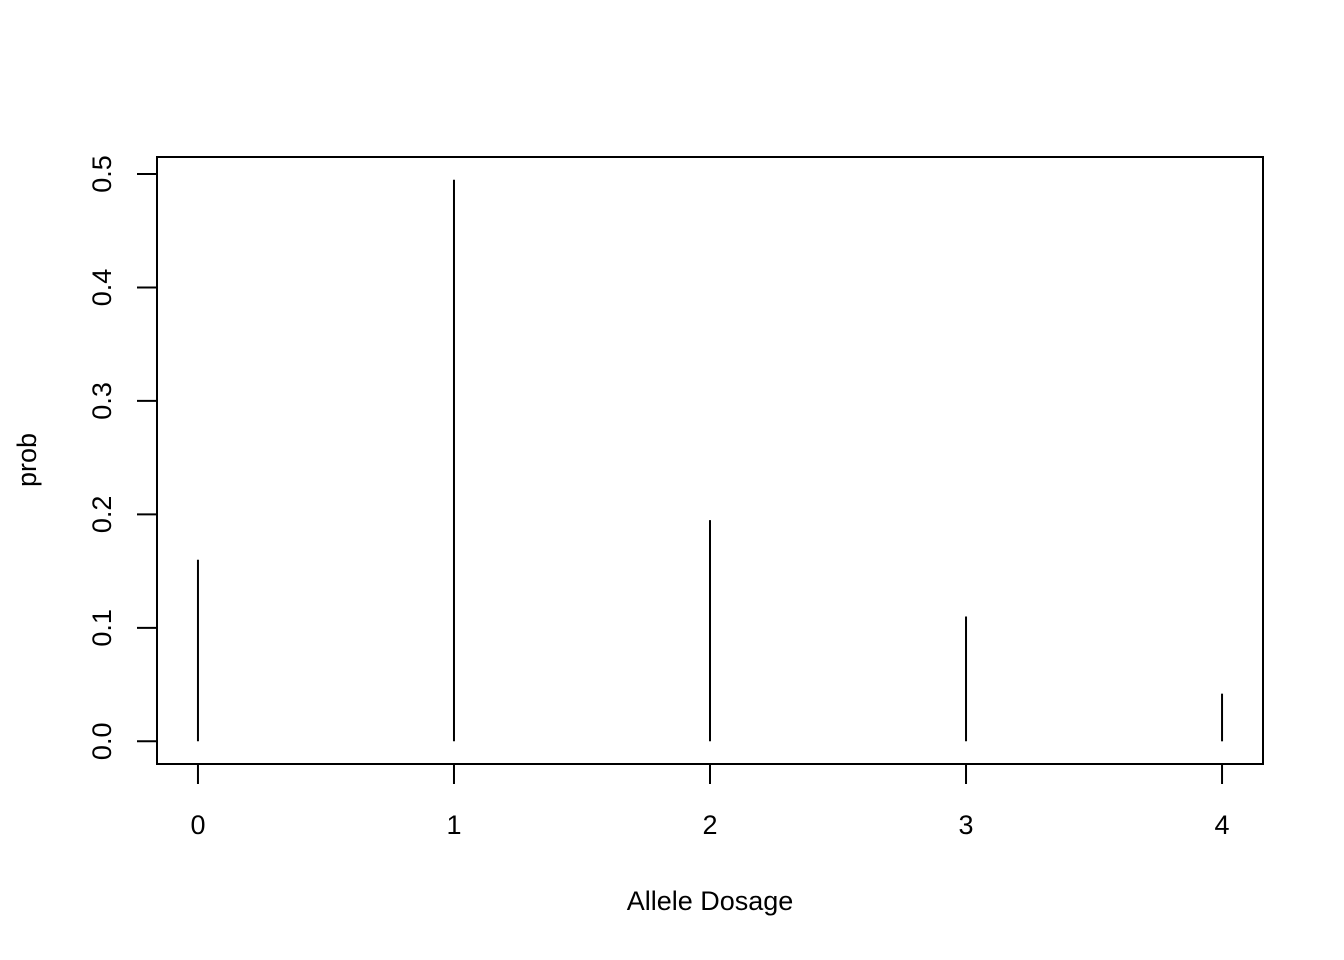 This screenshot has width=1344, height=960. What do you see at coordinates (1222, 825) in the screenshot?
I see `x-tick-label-4: 4` at bounding box center [1222, 825].